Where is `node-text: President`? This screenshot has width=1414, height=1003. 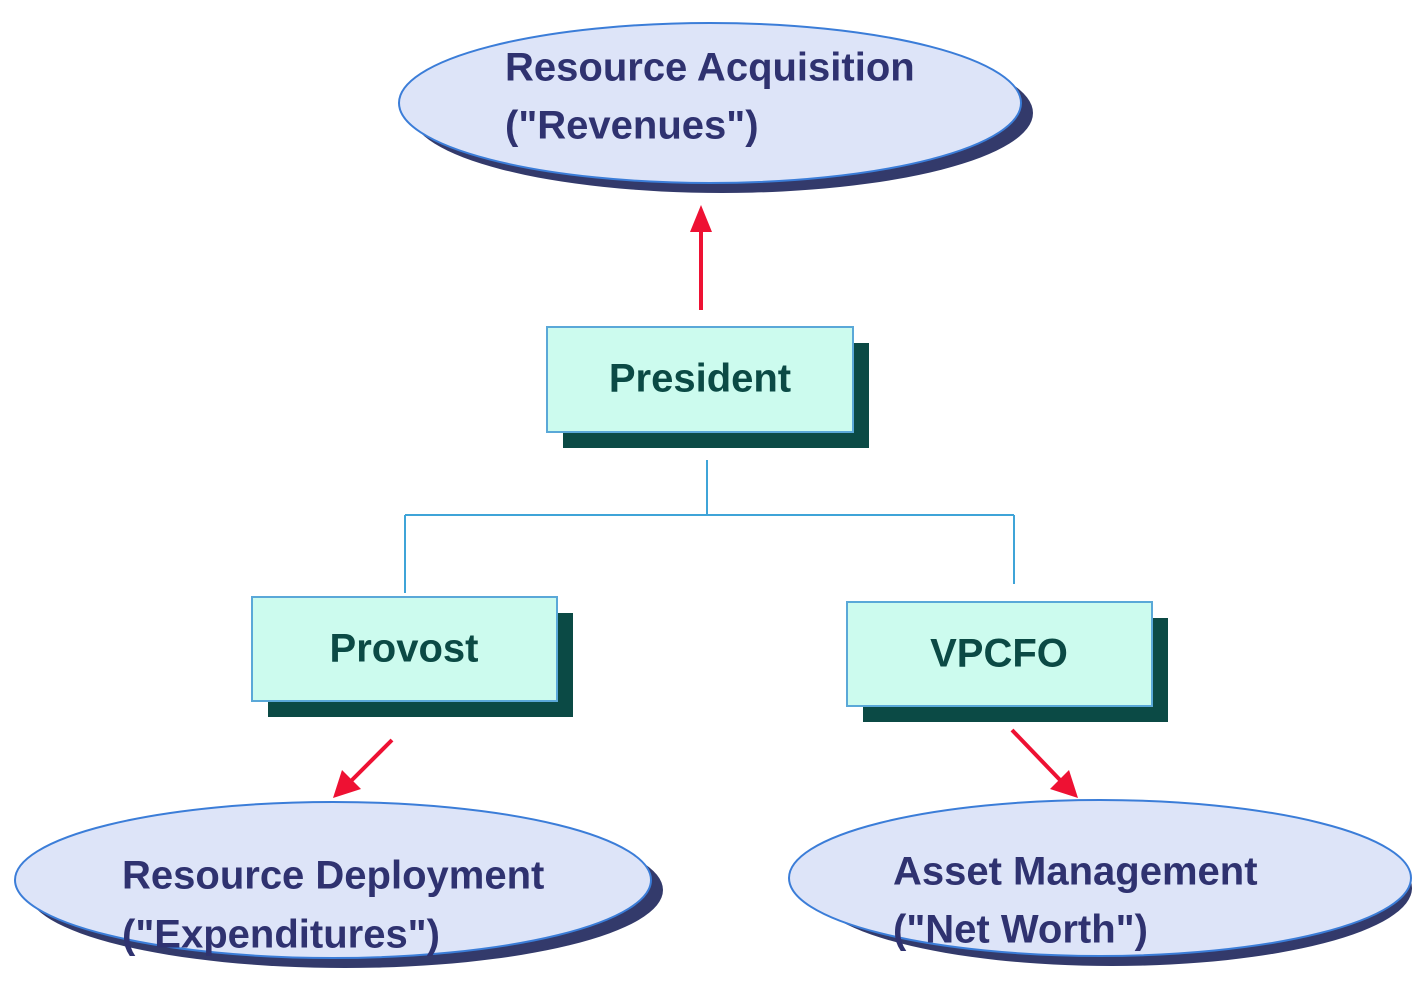 node-text: President is located at coordinates (700, 379).